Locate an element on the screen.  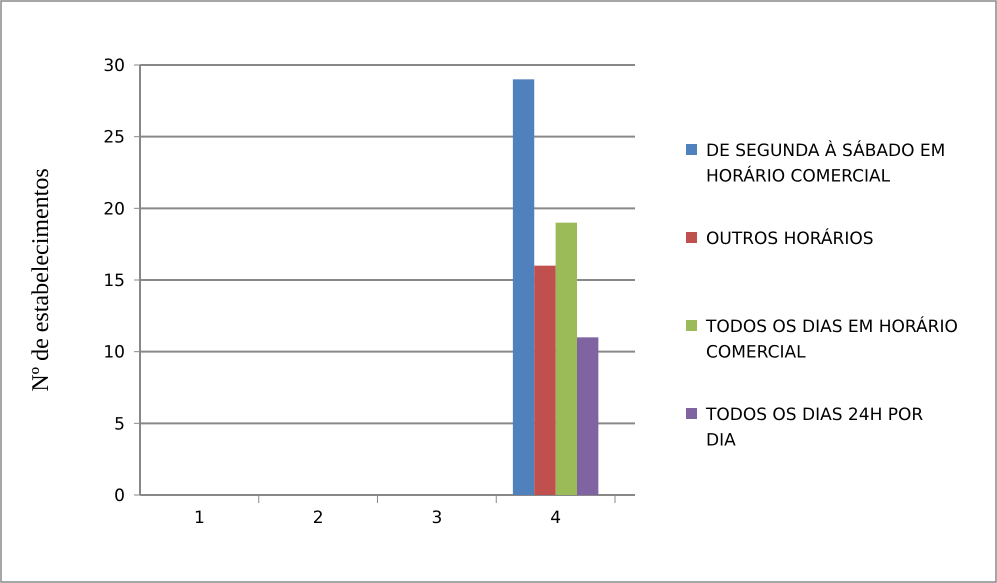
y-tick-label: 25 is located at coordinates (114, 138).